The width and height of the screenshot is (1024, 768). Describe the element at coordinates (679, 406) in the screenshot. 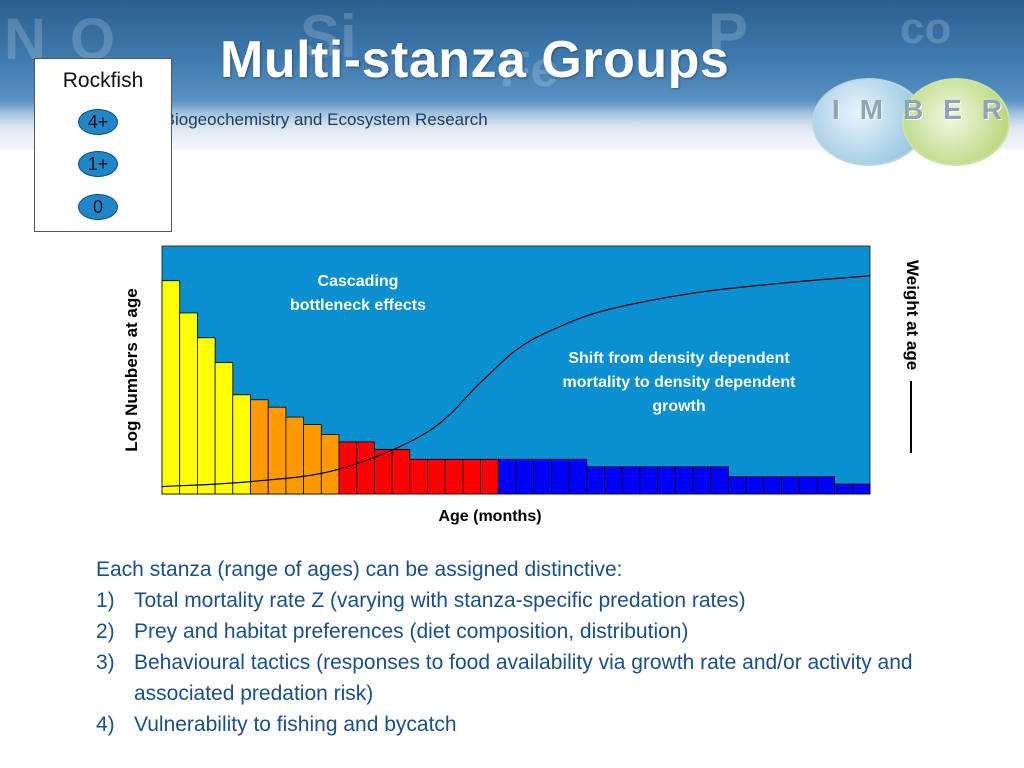

I see `annotation-shift-line3: growth` at that location.